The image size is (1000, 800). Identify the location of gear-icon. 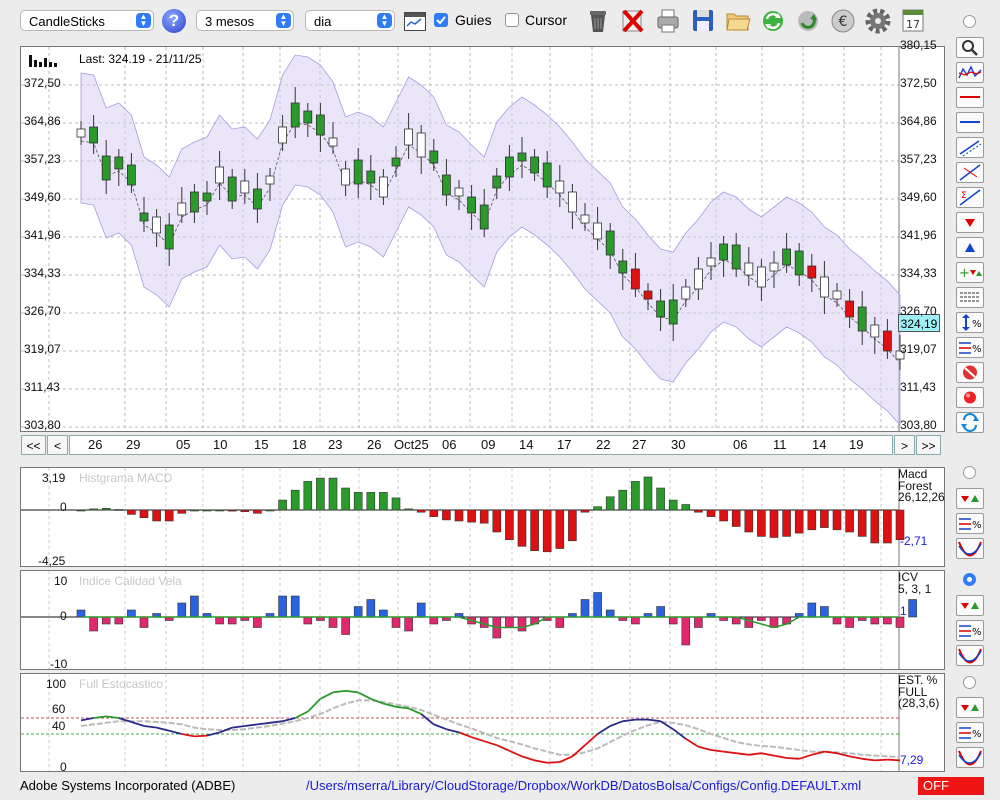
(878, 20).